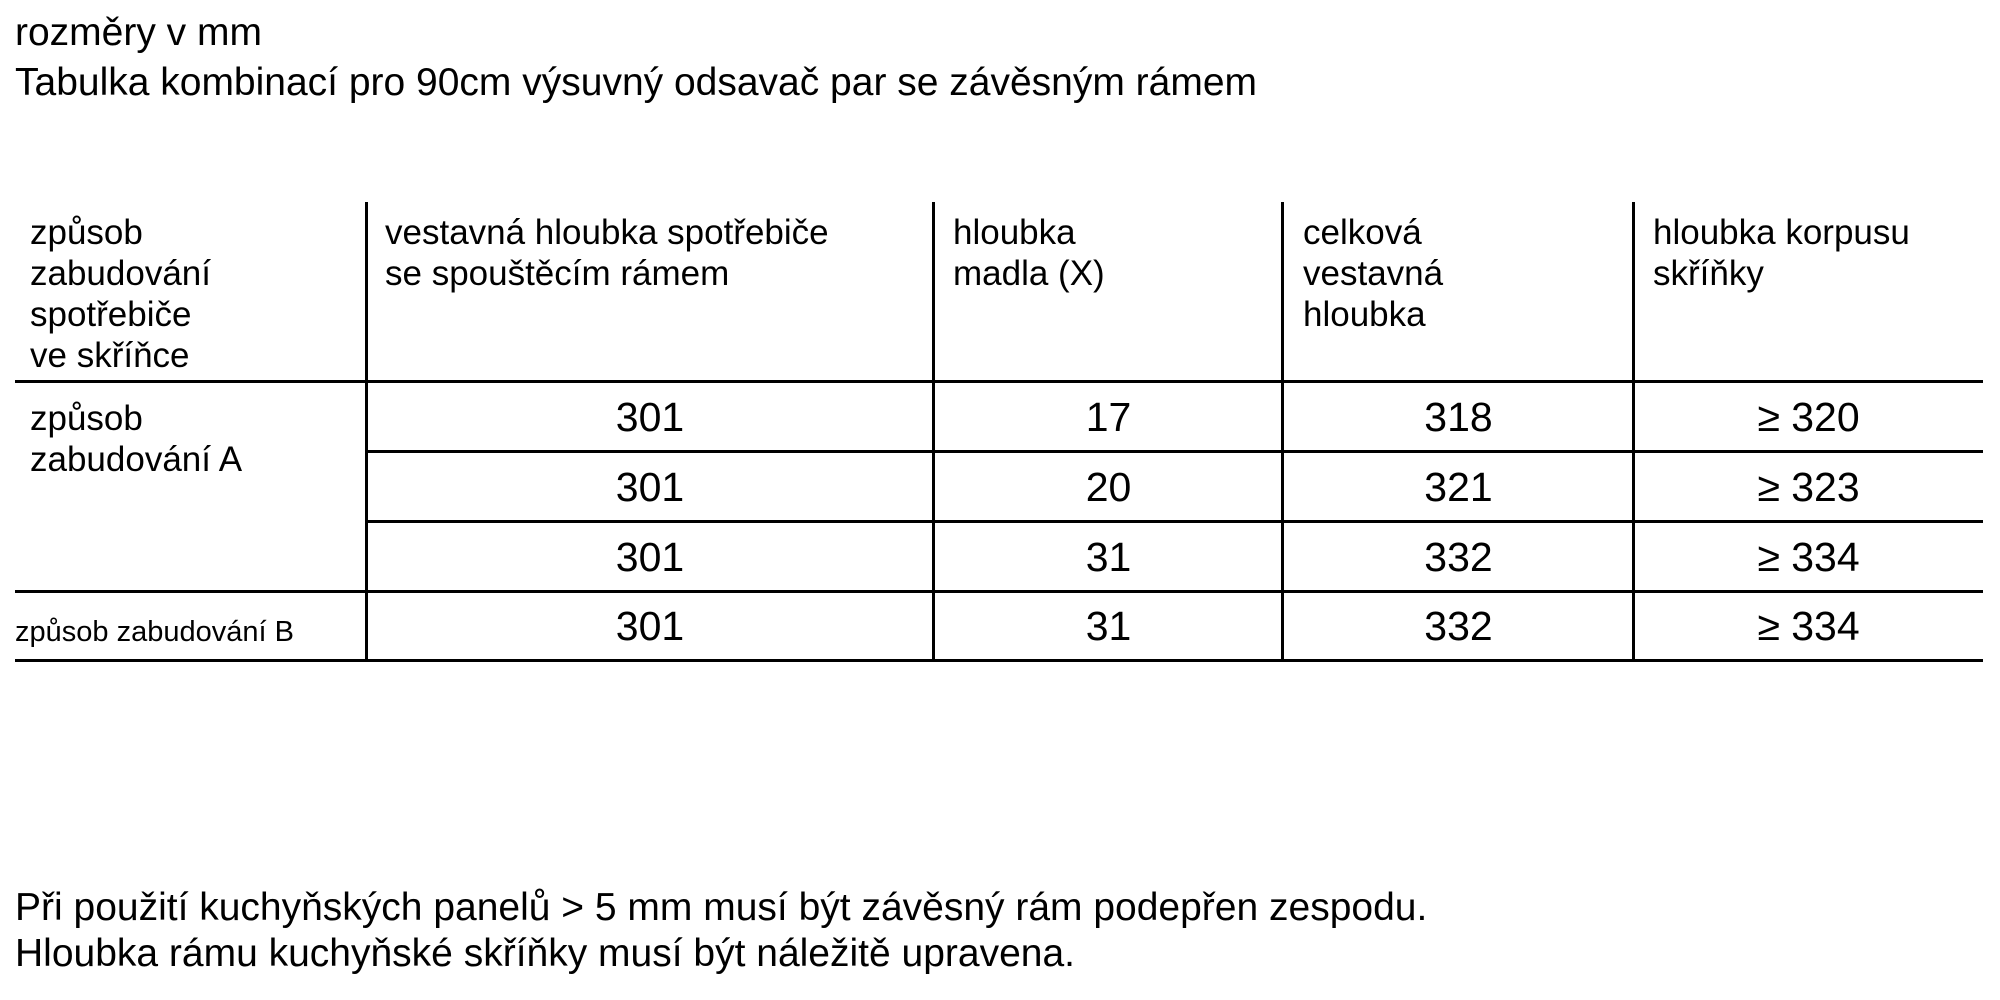  Describe the element at coordinates (1373, 273) in the screenshot. I see `header-total-depth: celková vestavná hloubka` at that location.